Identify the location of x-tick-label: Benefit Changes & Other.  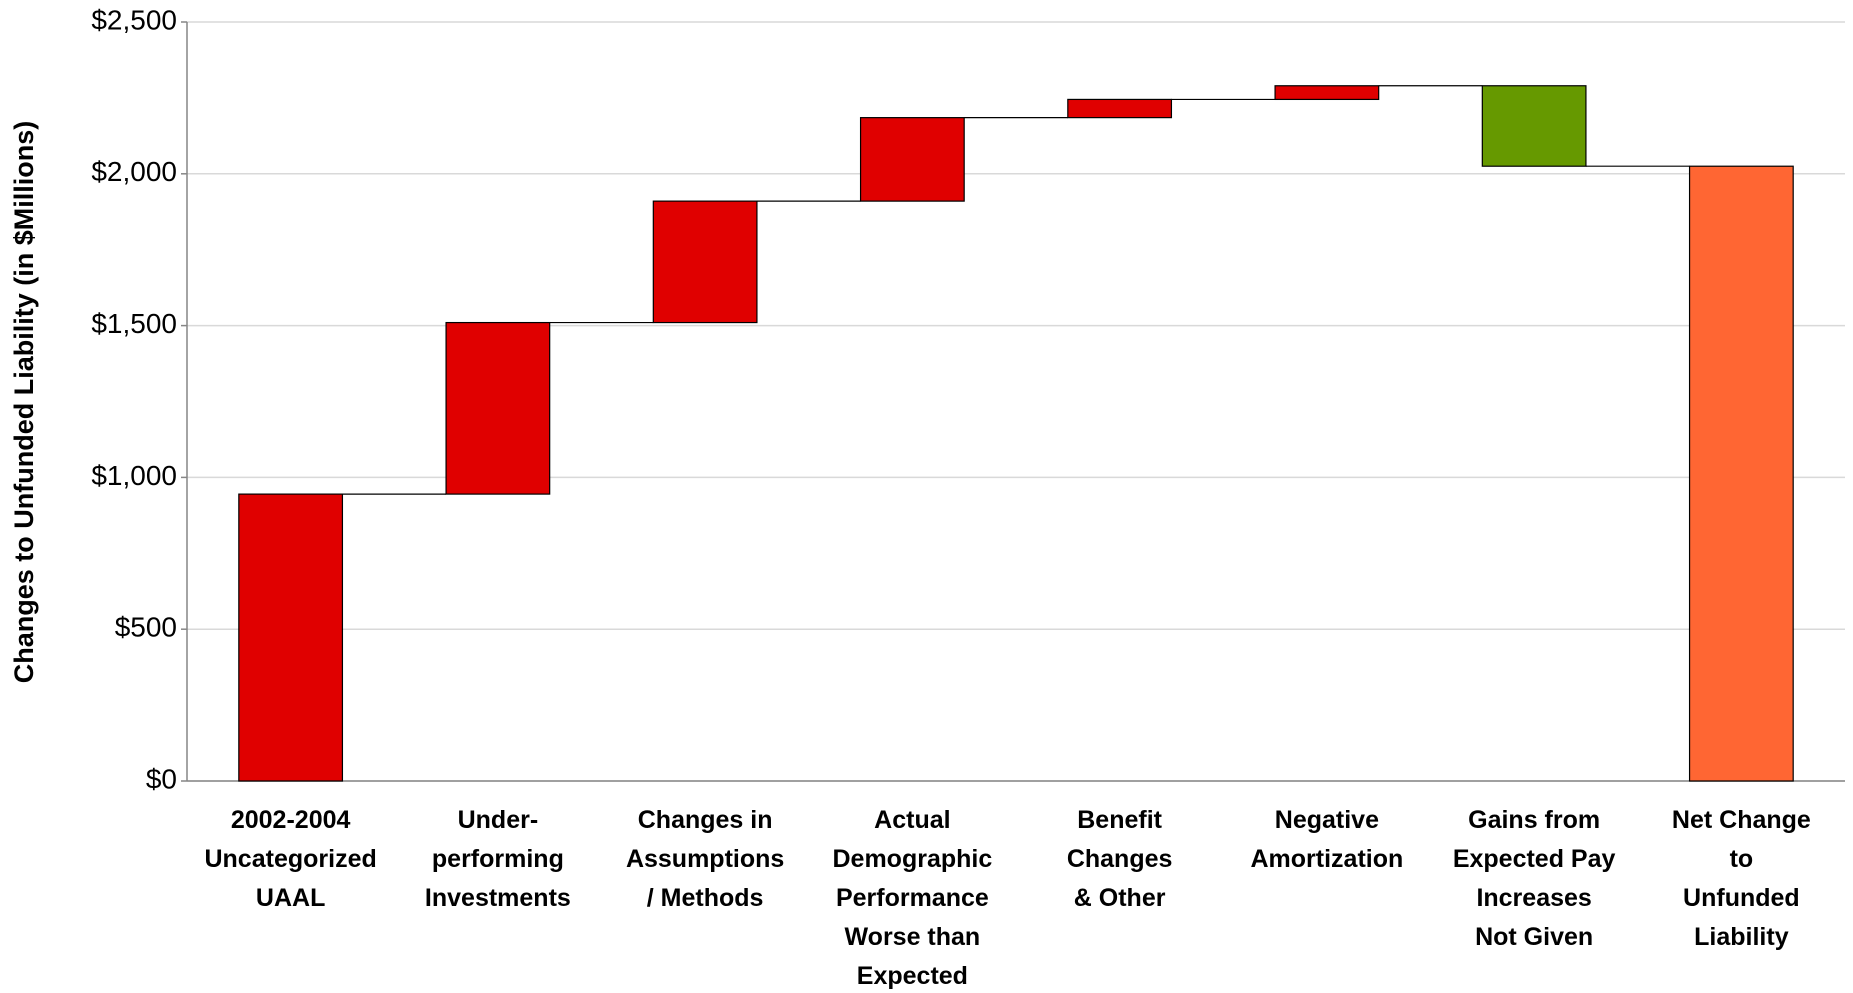
(1120, 859).